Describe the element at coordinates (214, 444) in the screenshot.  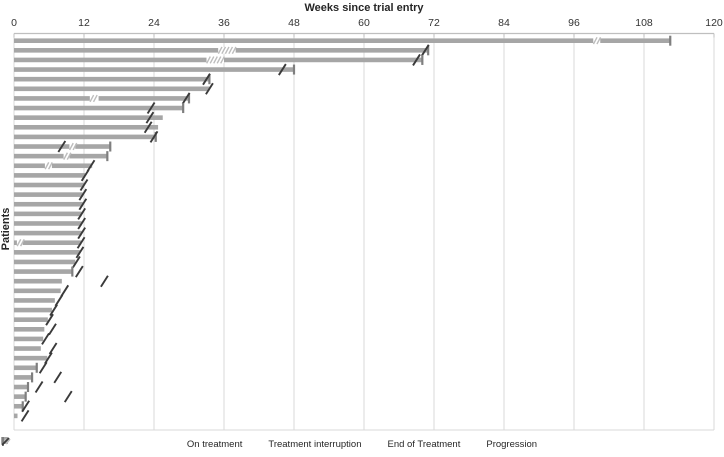
I see `legend-label: On treatment` at that location.